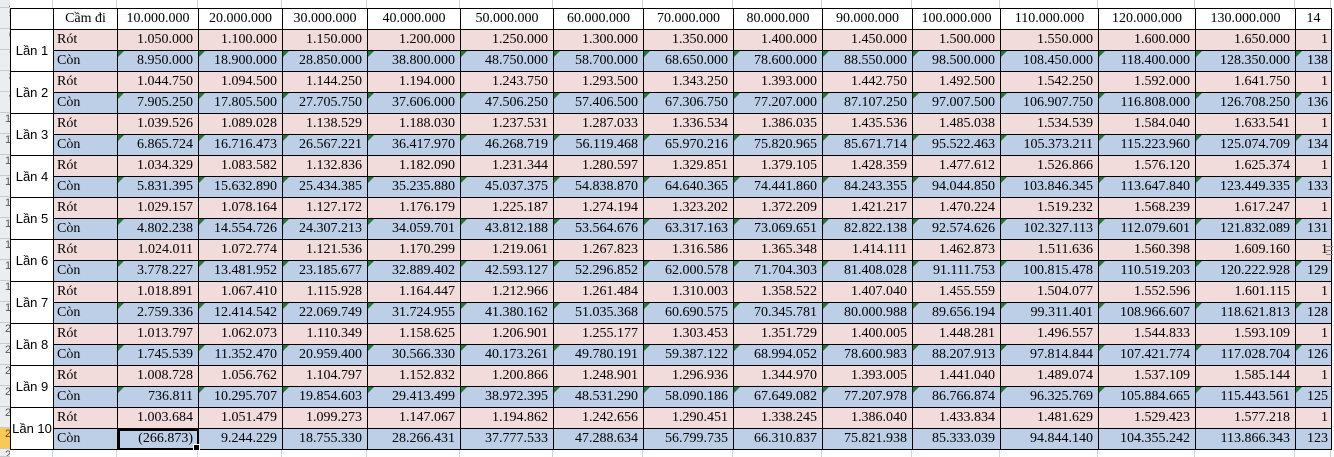 Image resolution: width=1334 pixels, height=457 pixels. What do you see at coordinates (867, 19) in the screenshot?
I see `col-header: 90.000.000` at bounding box center [867, 19].